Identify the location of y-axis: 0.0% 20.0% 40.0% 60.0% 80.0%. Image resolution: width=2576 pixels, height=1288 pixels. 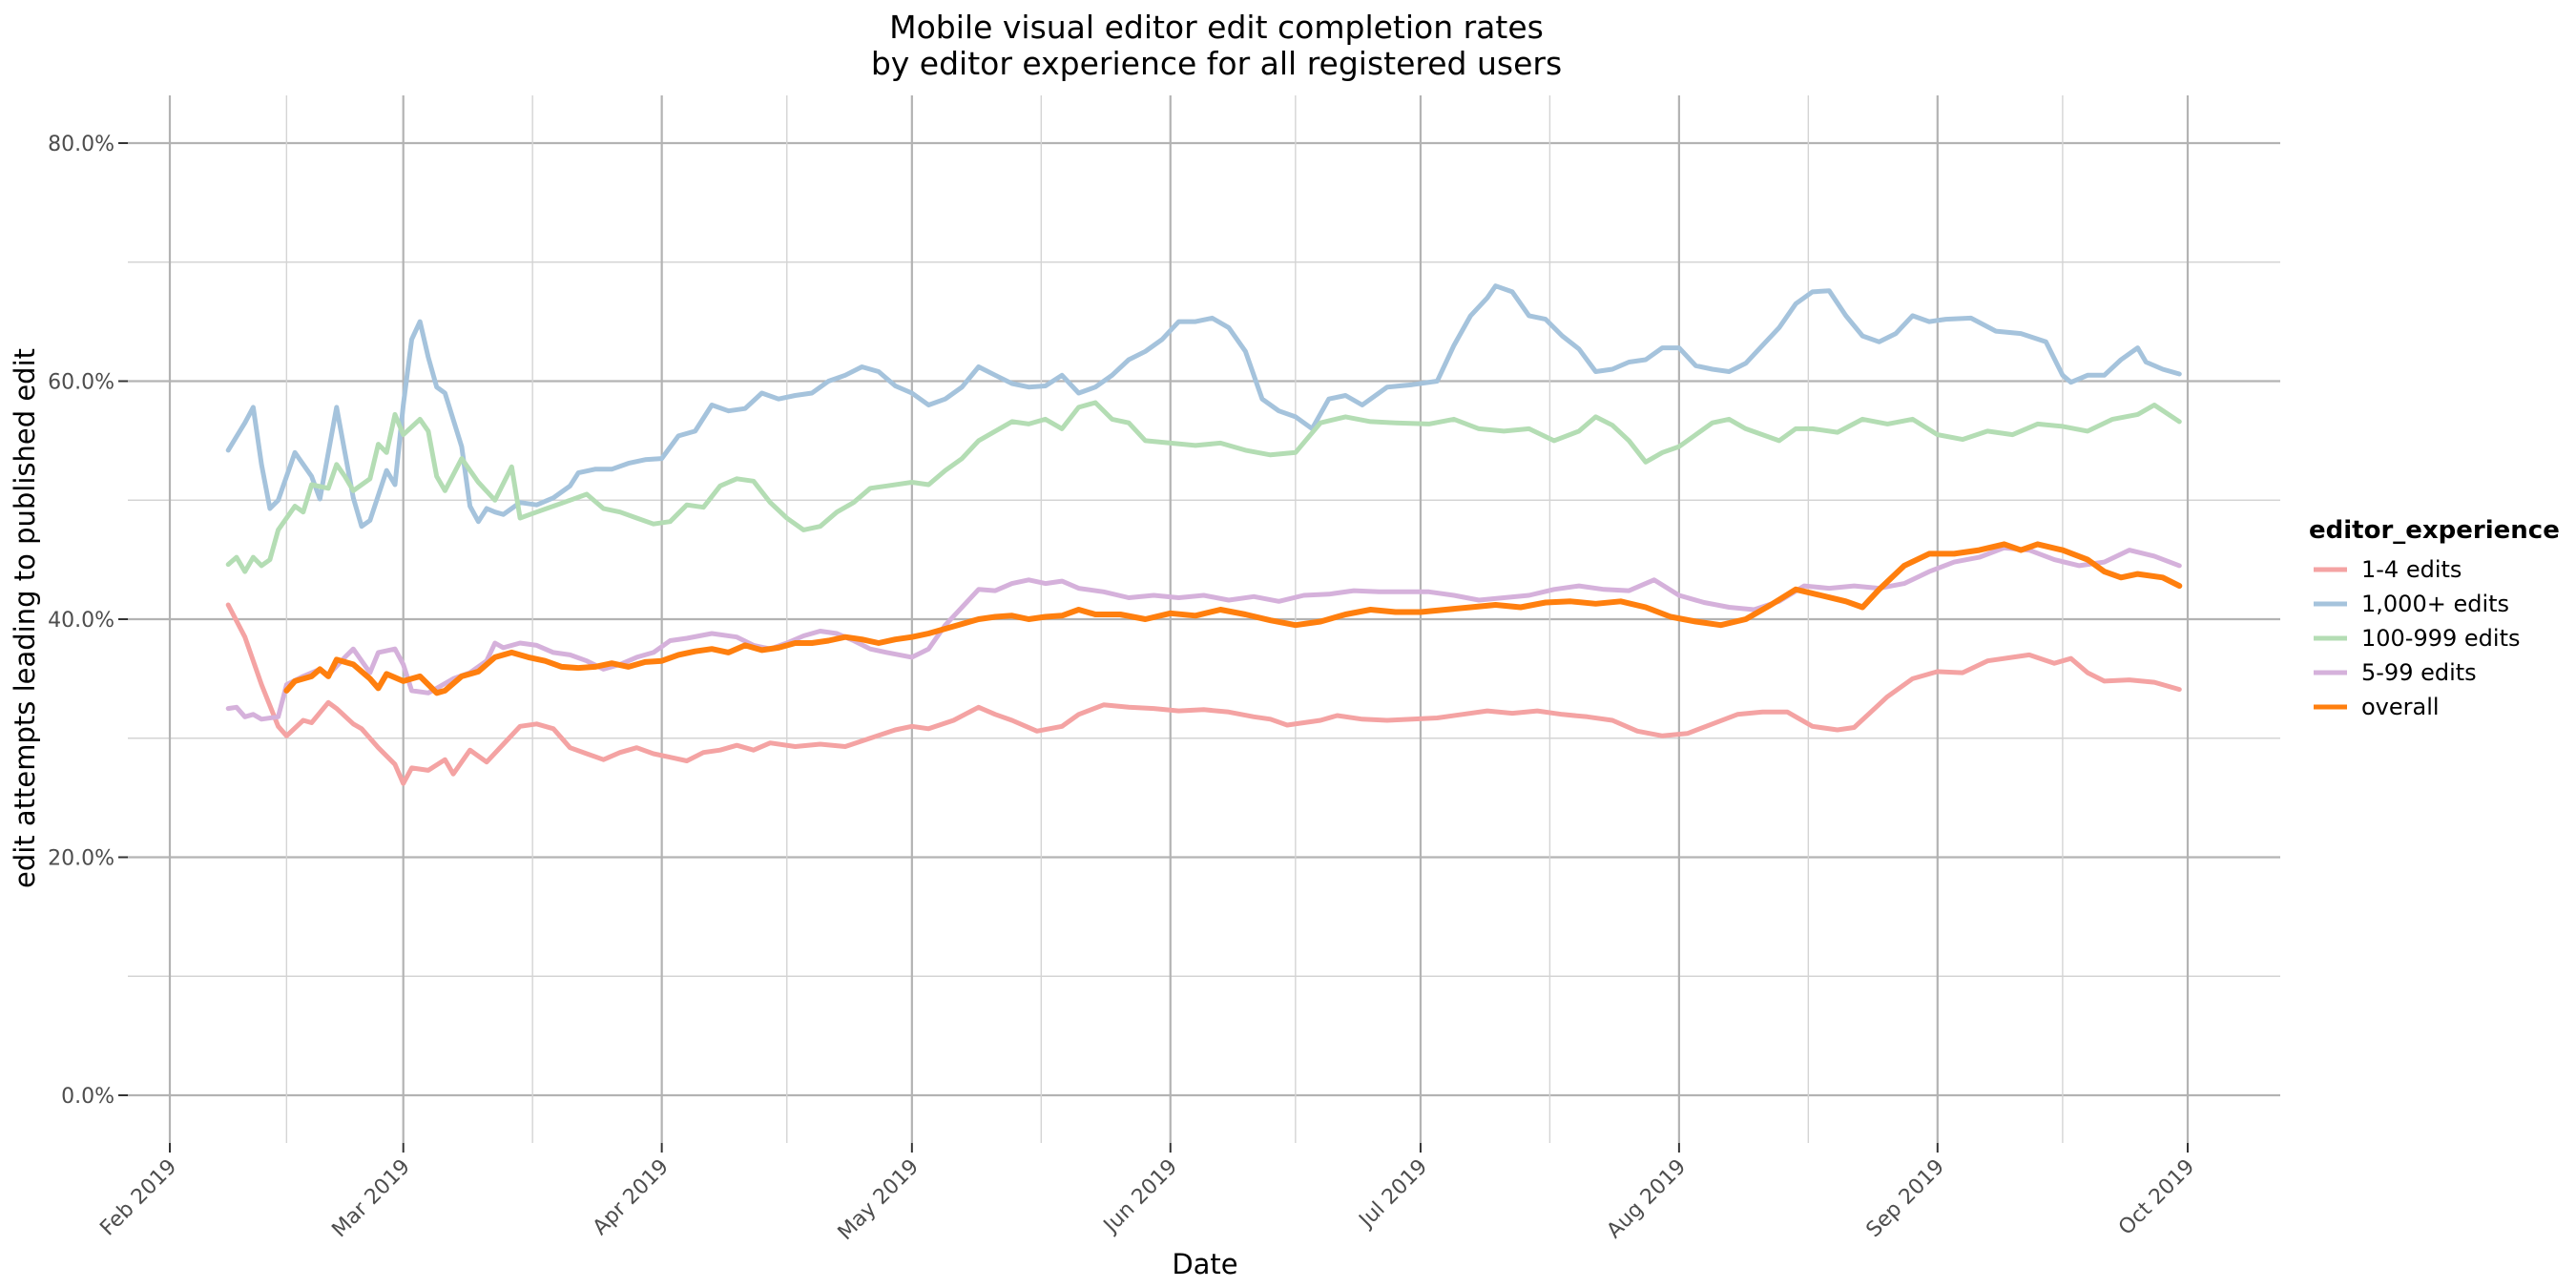
(88, 621).